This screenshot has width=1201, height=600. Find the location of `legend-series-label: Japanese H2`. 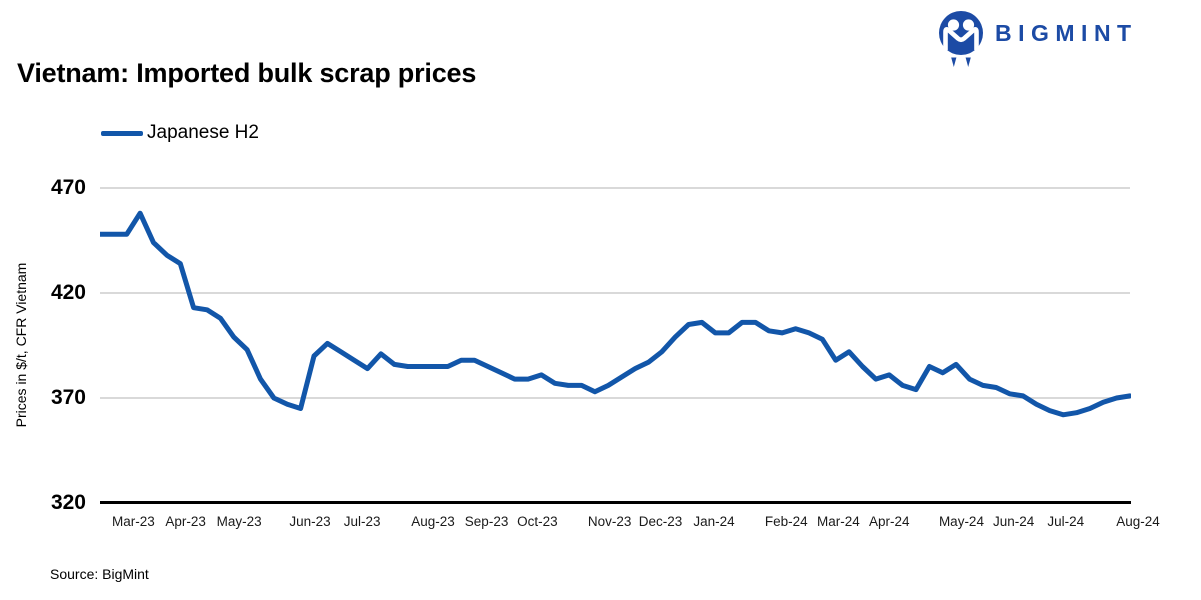

legend-series-label: Japanese H2 is located at coordinates (203, 132).